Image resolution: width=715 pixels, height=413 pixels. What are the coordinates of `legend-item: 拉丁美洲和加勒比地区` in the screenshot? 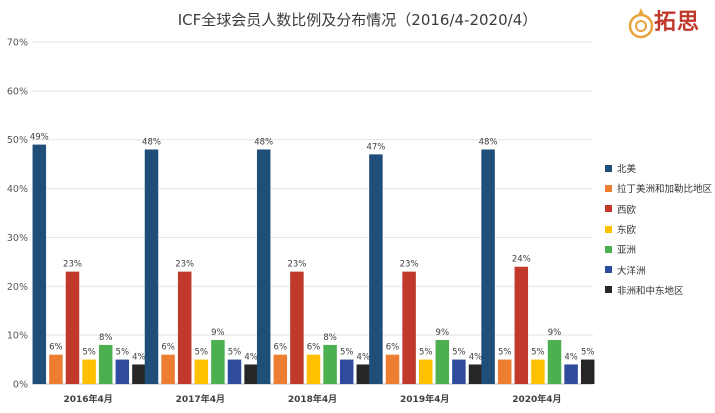 It's located at (658, 188).